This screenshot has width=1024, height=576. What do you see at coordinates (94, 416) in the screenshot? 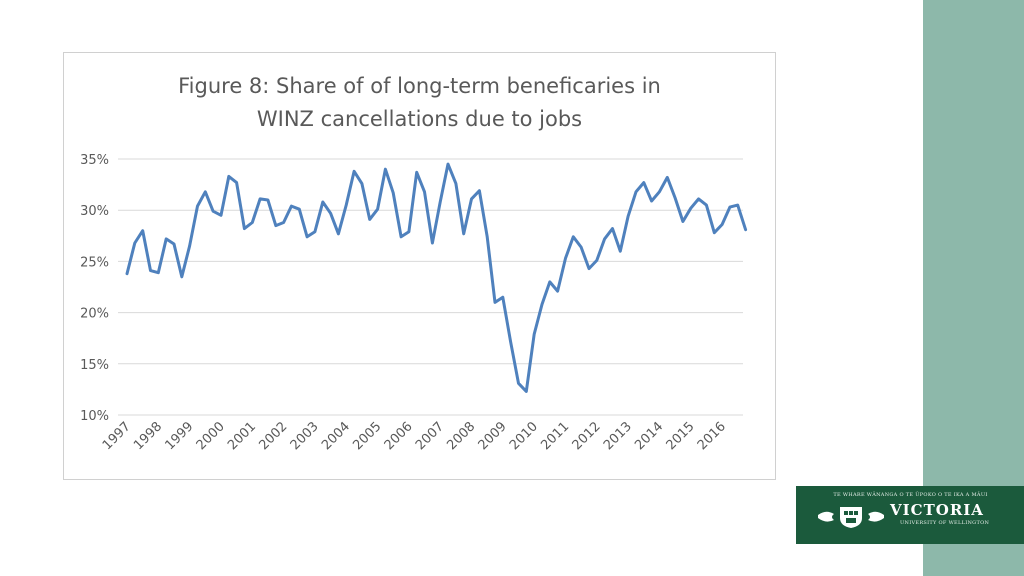
I see `y-tick-label: 10%` at bounding box center [94, 416].